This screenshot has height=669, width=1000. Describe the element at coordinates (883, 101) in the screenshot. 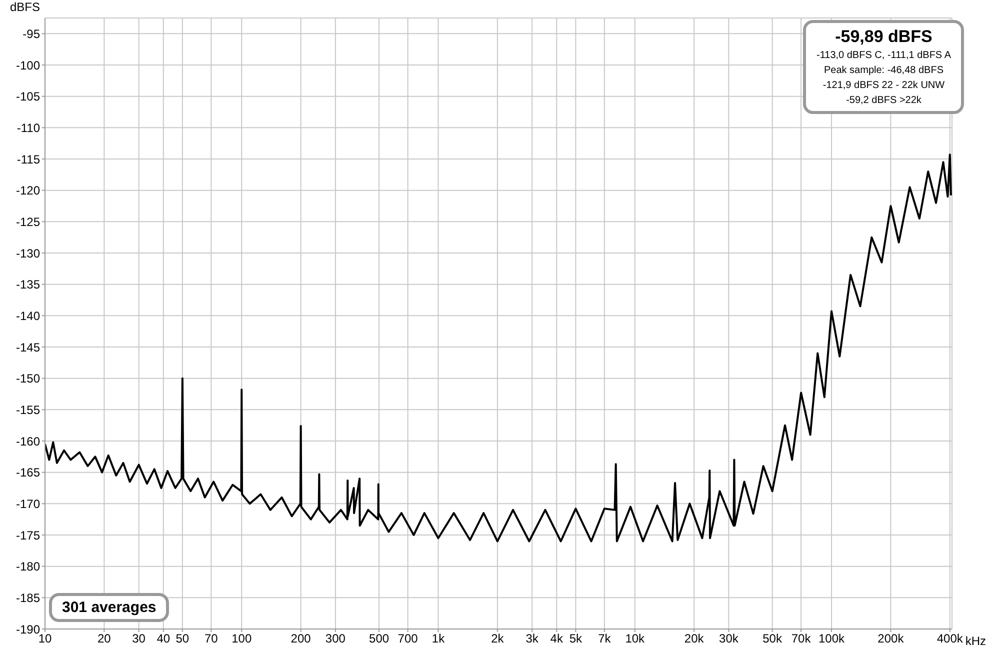

I see `annotation: -59,2 dBFS >22k` at that location.